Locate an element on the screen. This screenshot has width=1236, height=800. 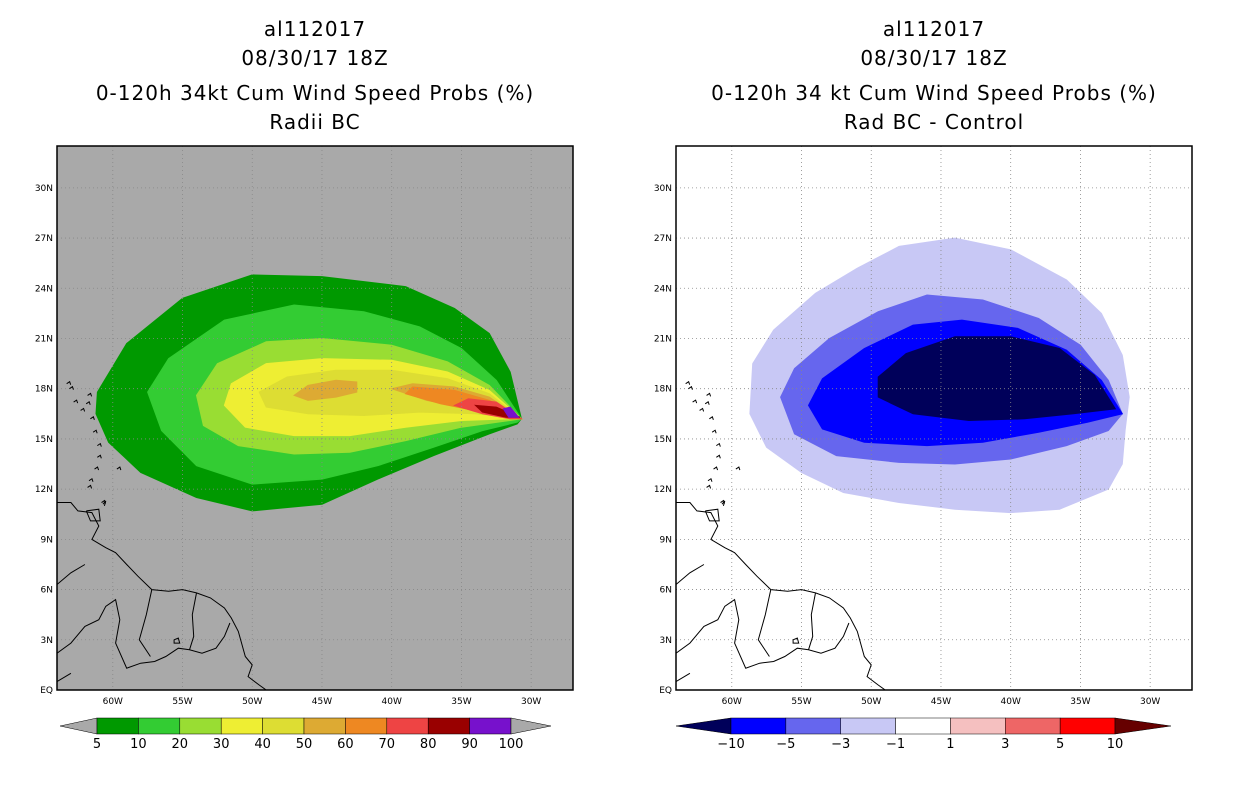
x-tick-label-40W: 40W is located at coordinates (392, 702).